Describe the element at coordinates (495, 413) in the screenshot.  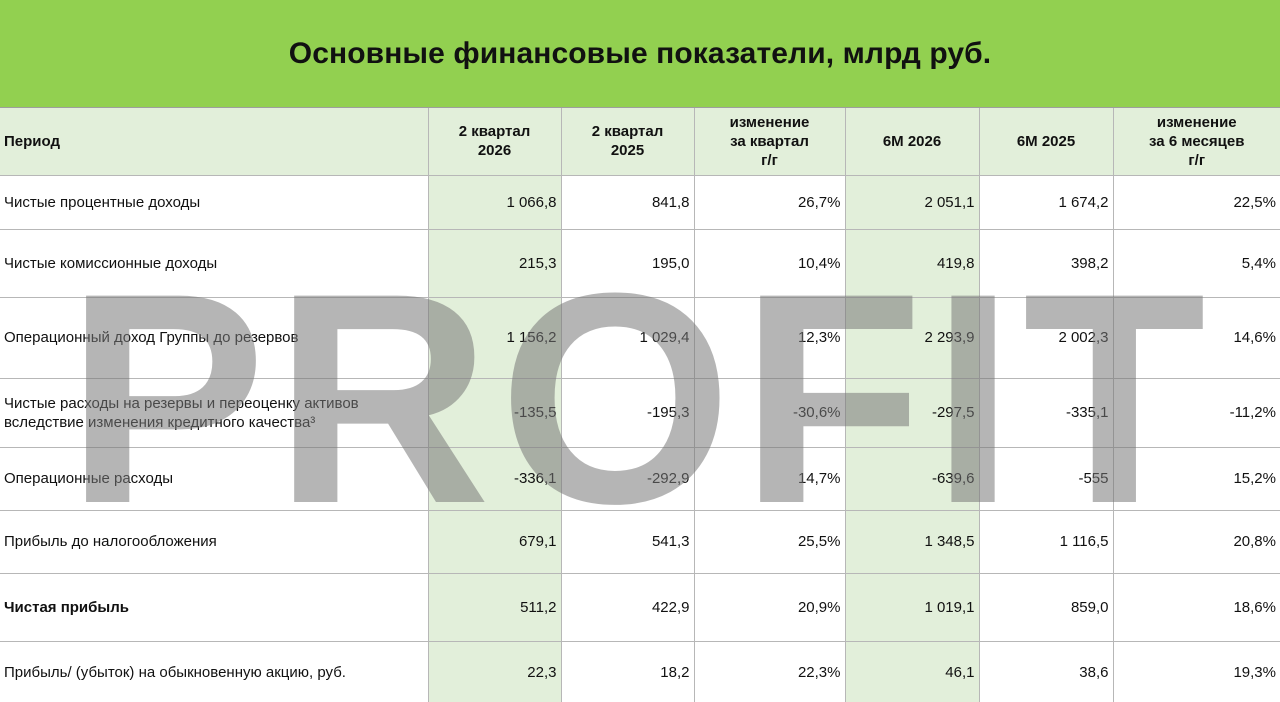
I see `table-cell: -135,5` at that location.